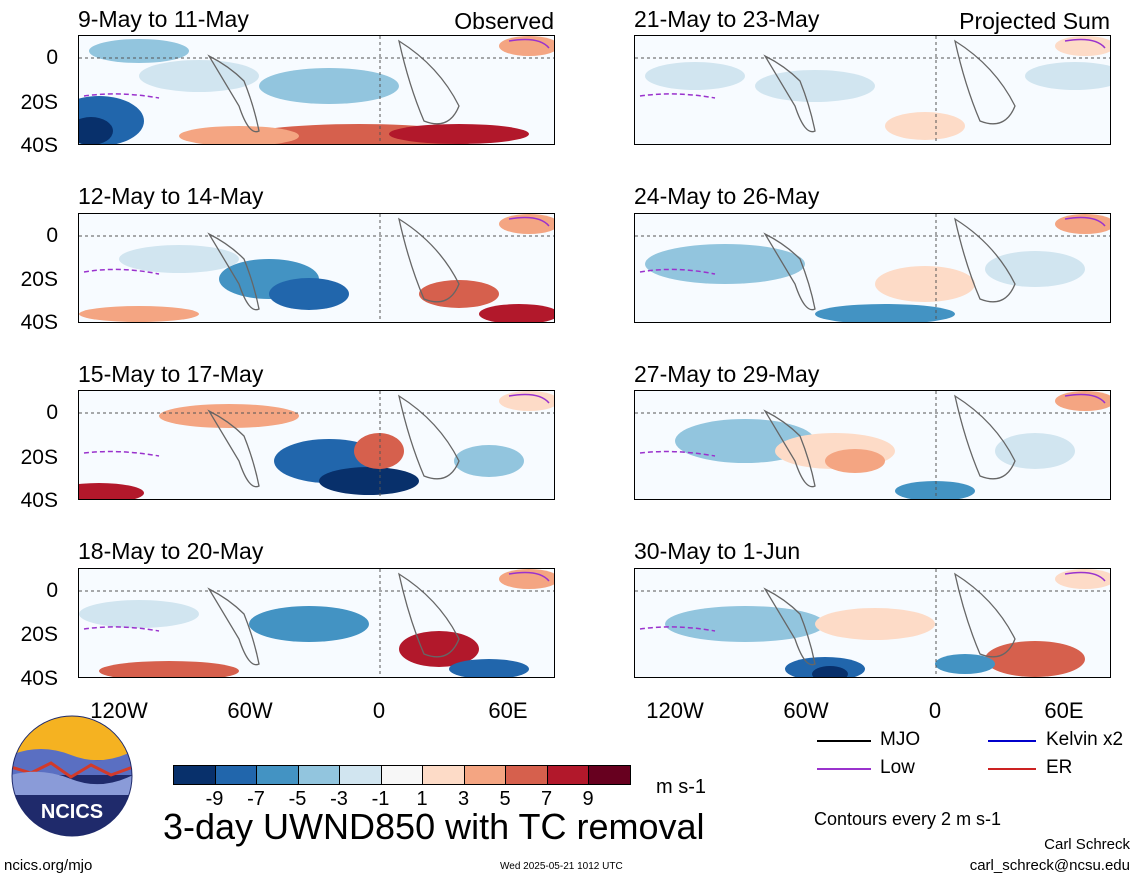  Describe the element at coordinates (900, 739) in the screenshot. I see `legend-mjo-label: MJO` at that location.